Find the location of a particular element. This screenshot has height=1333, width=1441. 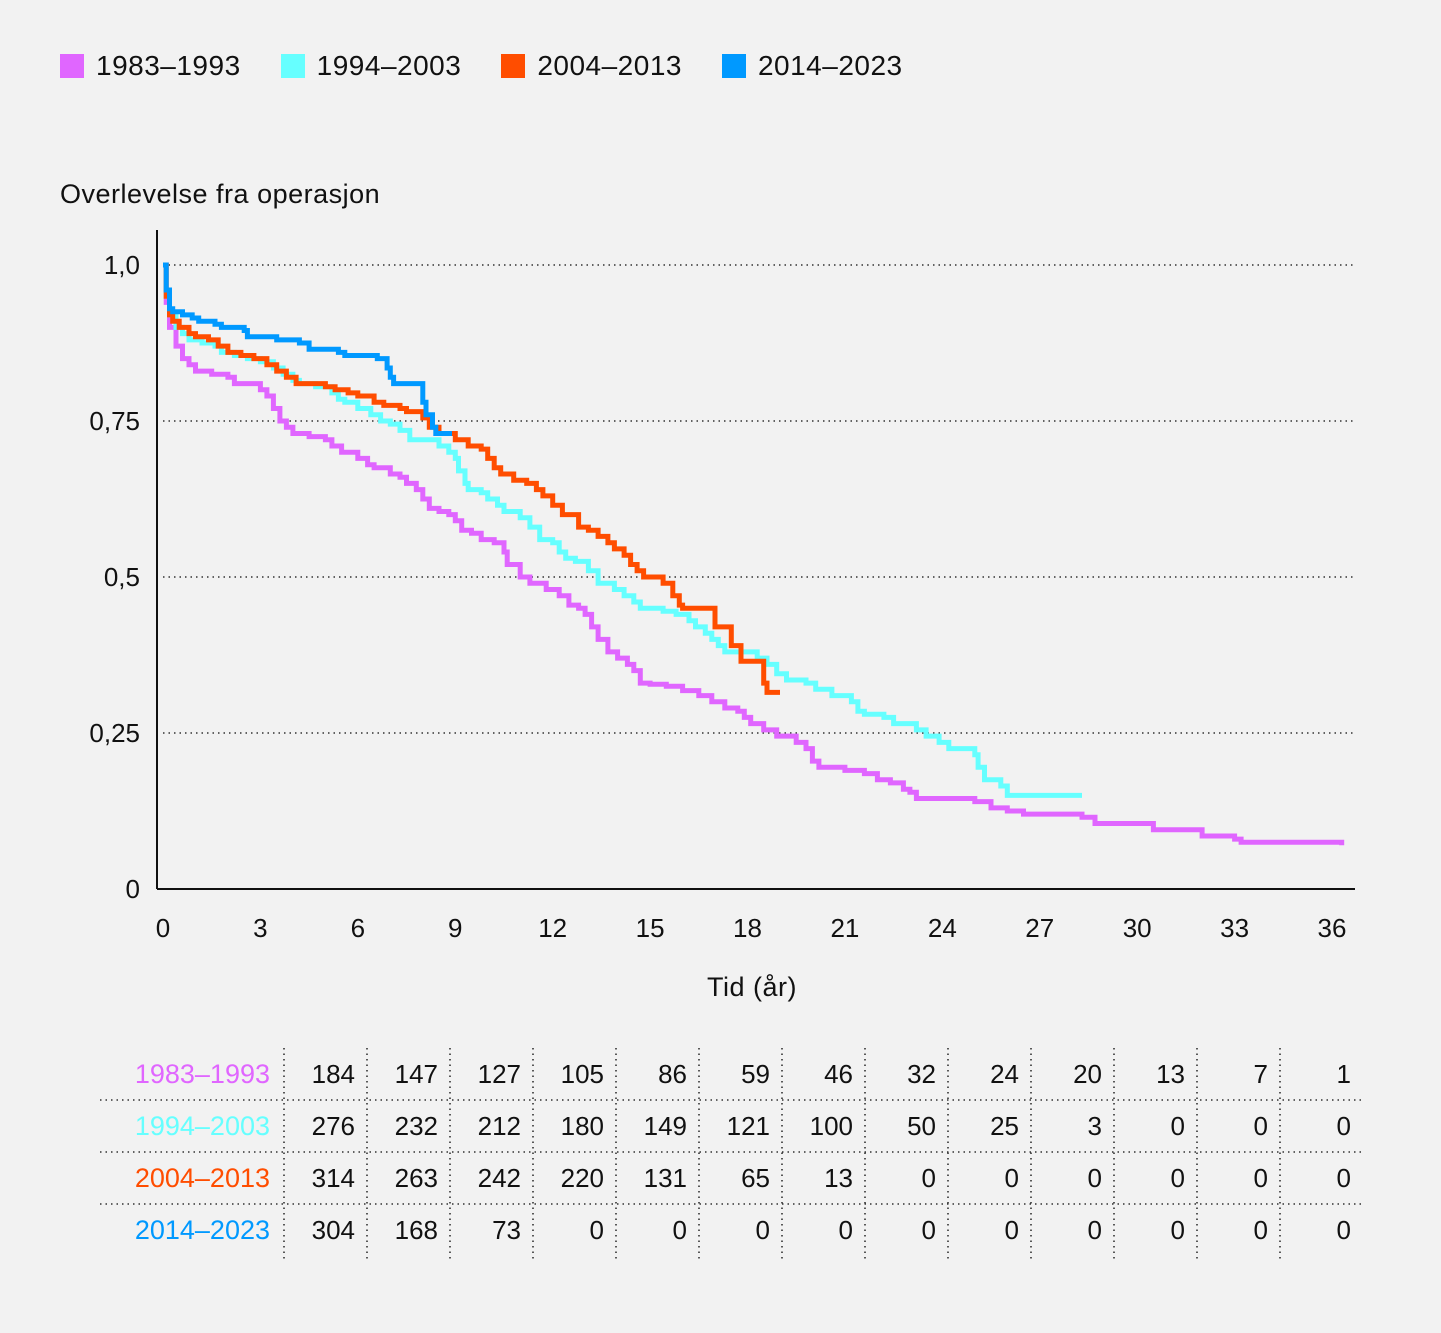

risk-cell: 212 is located at coordinates (499, 1126).